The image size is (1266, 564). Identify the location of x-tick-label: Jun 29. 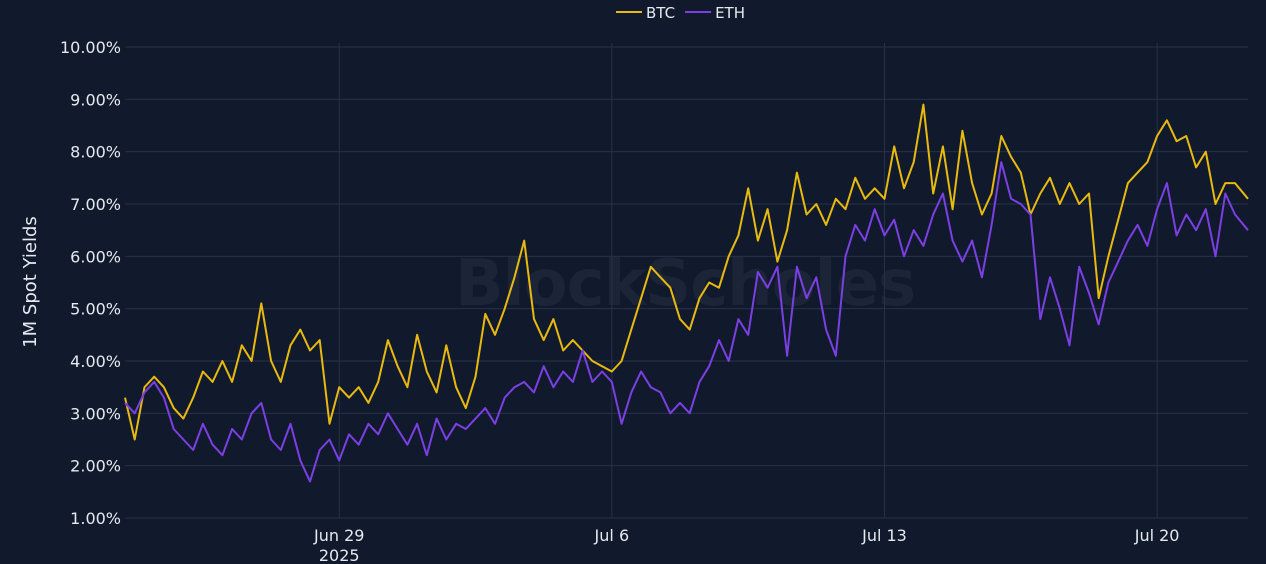
(338, 535).